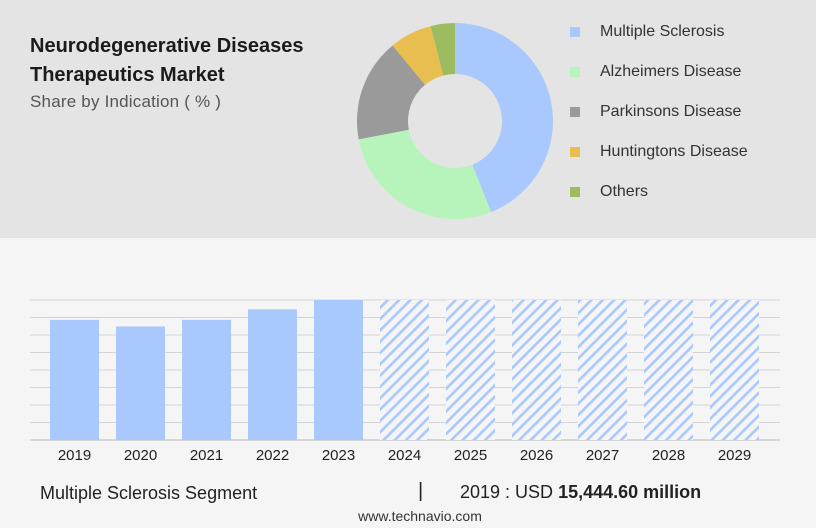 The width and height of the screenshot is (816, 528). Describe the element at coordinates (338, 455) in the screenshot. I see `x-tick-label: 2023` at that location.